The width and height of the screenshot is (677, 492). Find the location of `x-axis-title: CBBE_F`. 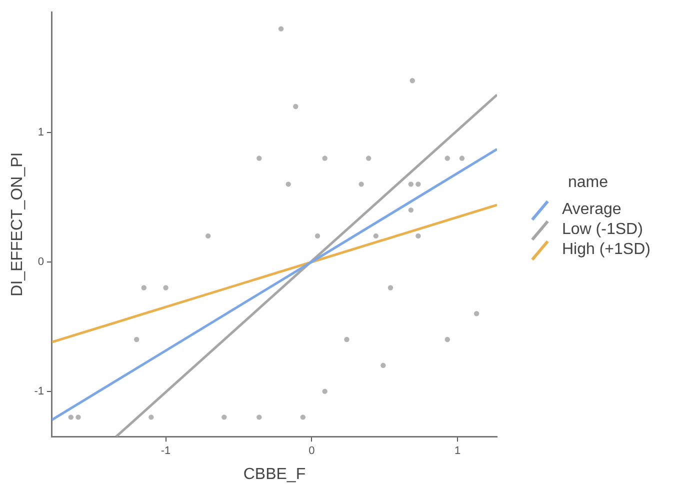

x-axis-title: CBBE_F is located at coordinates (274, 474).